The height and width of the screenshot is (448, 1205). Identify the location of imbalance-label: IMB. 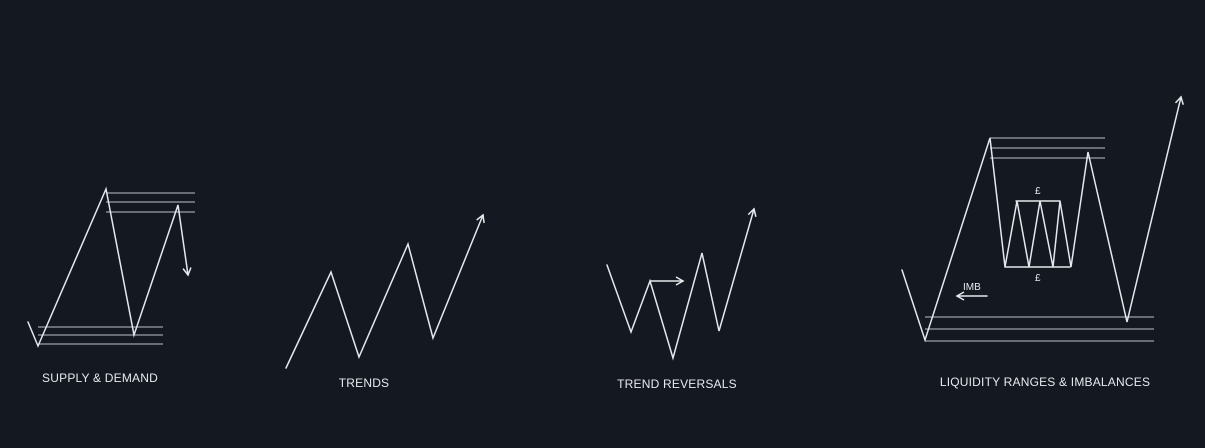
(972, 287).